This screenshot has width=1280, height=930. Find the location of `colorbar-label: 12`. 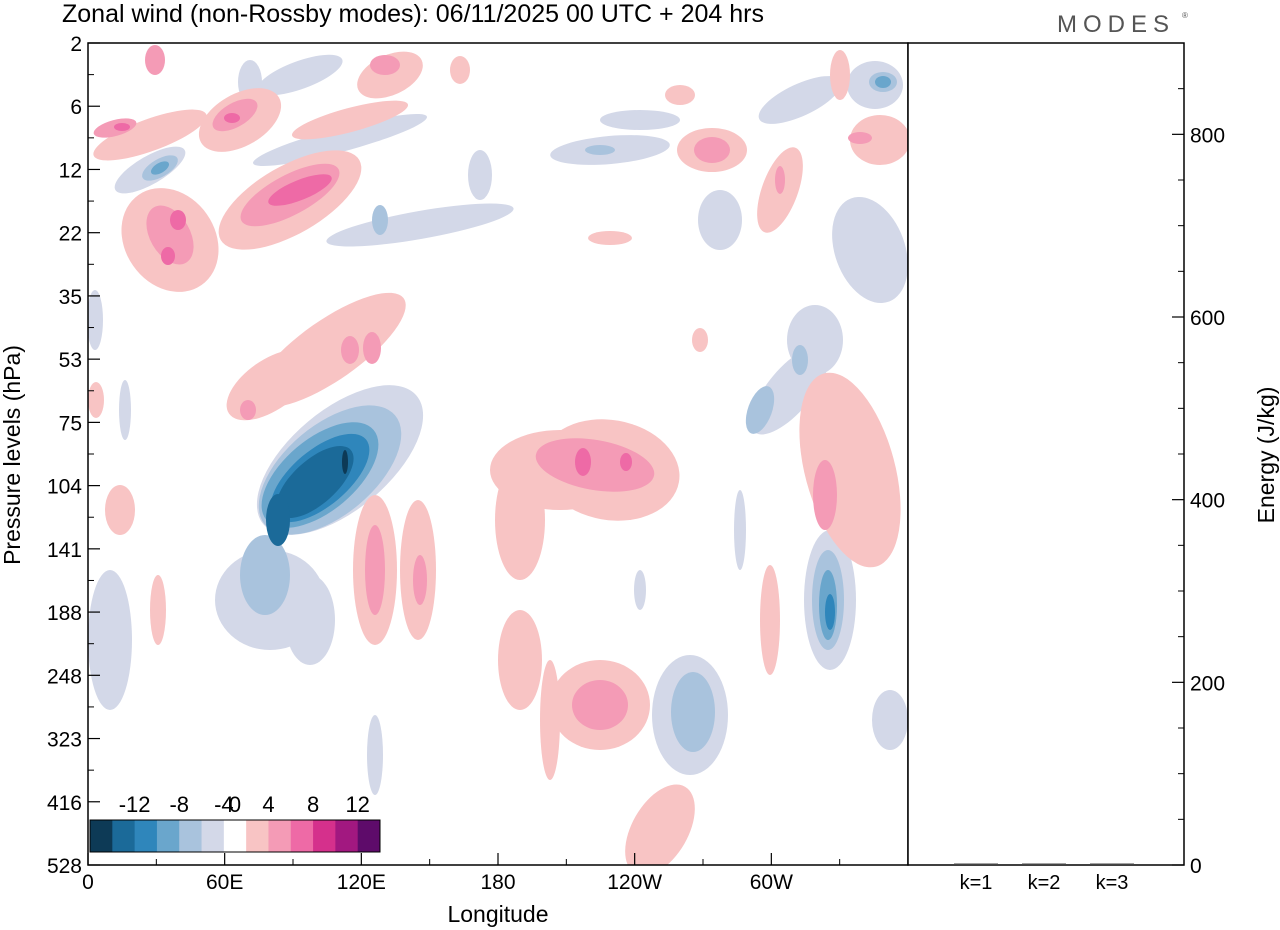

colorbar-label: 12 is located at coordinates (357, 804).